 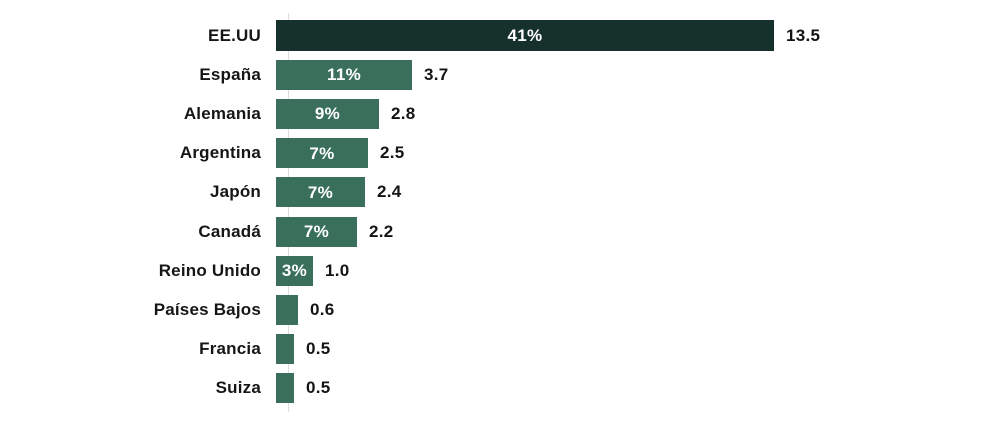 I want to click on bar-row: España 11% 3.7, so click(x=502, y=74).